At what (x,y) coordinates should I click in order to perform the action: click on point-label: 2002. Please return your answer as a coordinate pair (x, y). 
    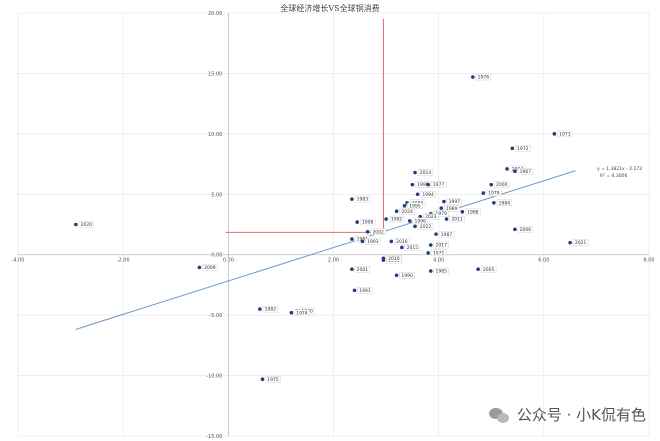
    Looking at the image, I should click on (378, 232).